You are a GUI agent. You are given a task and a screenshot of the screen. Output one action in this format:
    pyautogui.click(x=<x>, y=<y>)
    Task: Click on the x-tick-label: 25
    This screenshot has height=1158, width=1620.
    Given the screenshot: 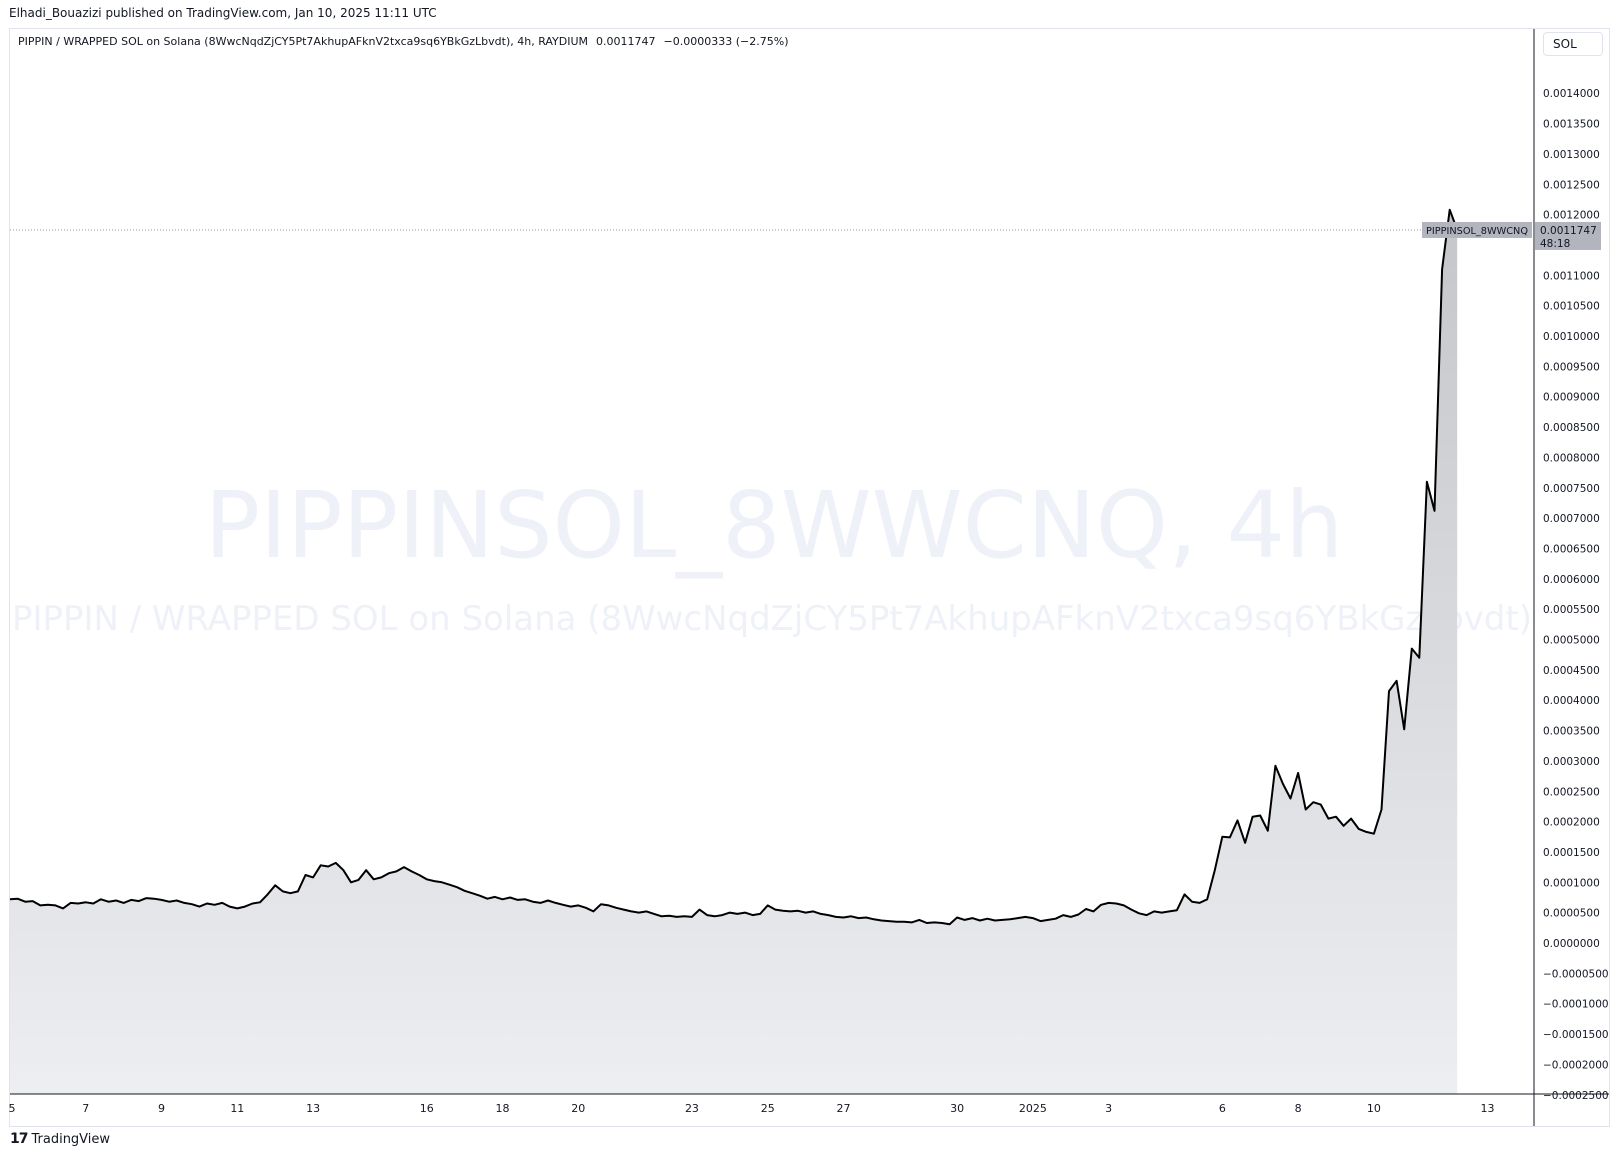 What is the action you would take?
    pyautogui.click(x=768, y=1108)
    